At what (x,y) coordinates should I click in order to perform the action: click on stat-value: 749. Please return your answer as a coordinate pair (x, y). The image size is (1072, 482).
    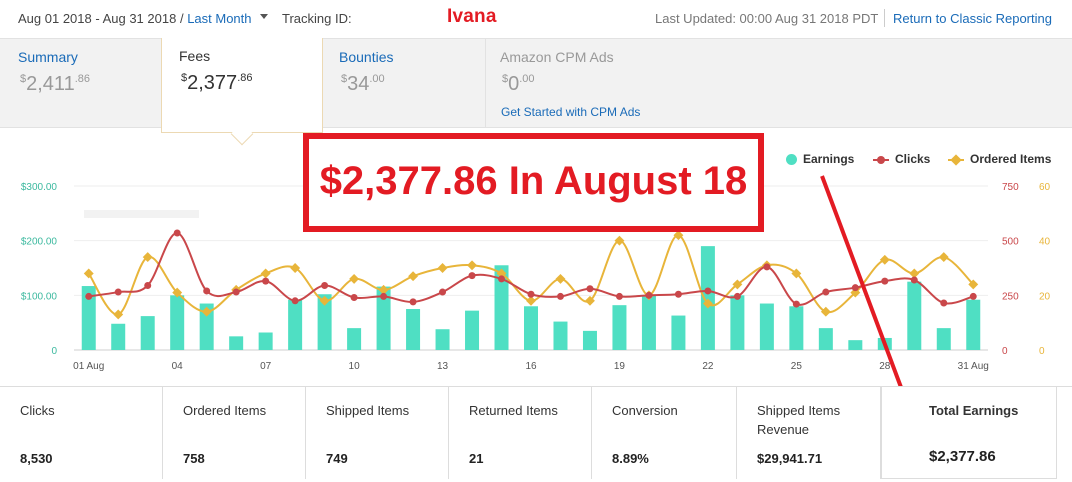
    Looking at the image, I should click on (337, 458).